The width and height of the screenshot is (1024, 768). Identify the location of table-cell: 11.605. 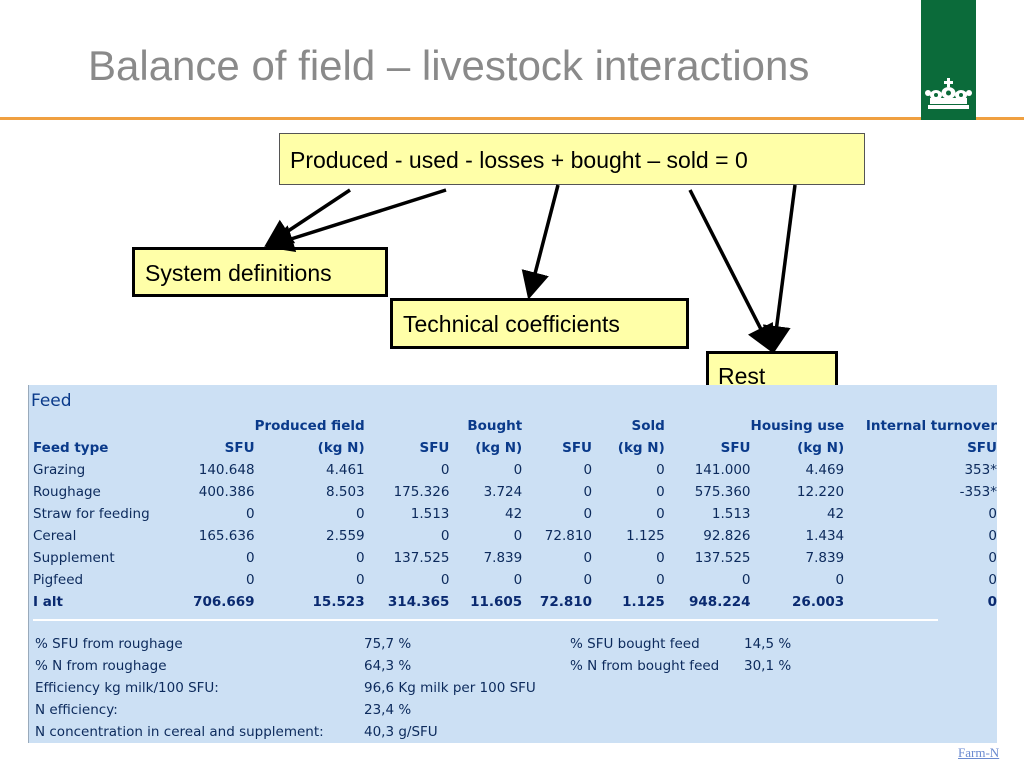
(496, 602).